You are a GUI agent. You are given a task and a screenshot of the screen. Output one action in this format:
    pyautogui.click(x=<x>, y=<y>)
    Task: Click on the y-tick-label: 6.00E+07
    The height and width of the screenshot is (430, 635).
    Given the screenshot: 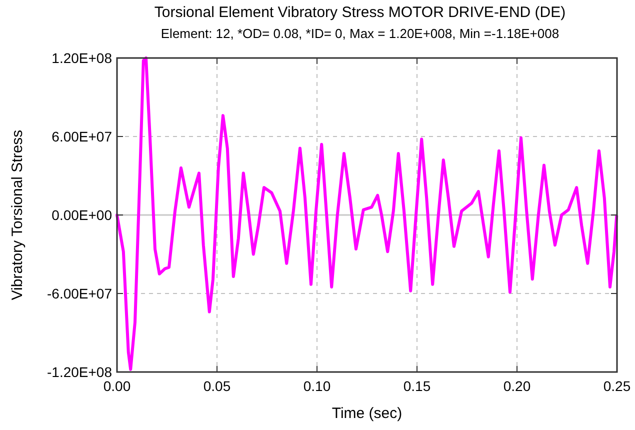 What is the action you would take?
    pyautogui.click(x=82, y=136)
    